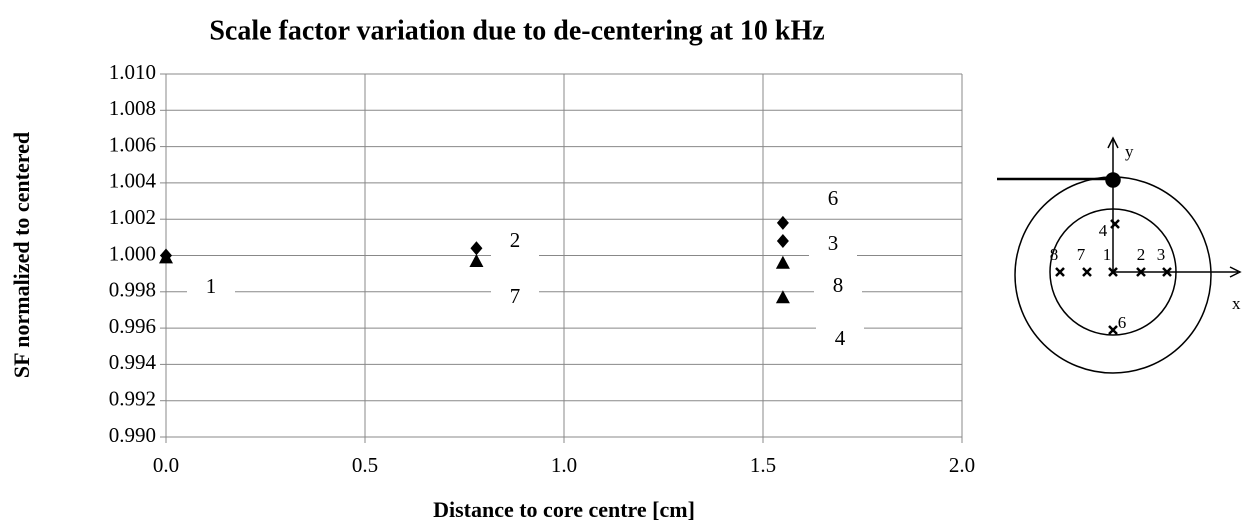  I want to click on x-axis-title: Distance to core centre [cm], so click(564, 509).